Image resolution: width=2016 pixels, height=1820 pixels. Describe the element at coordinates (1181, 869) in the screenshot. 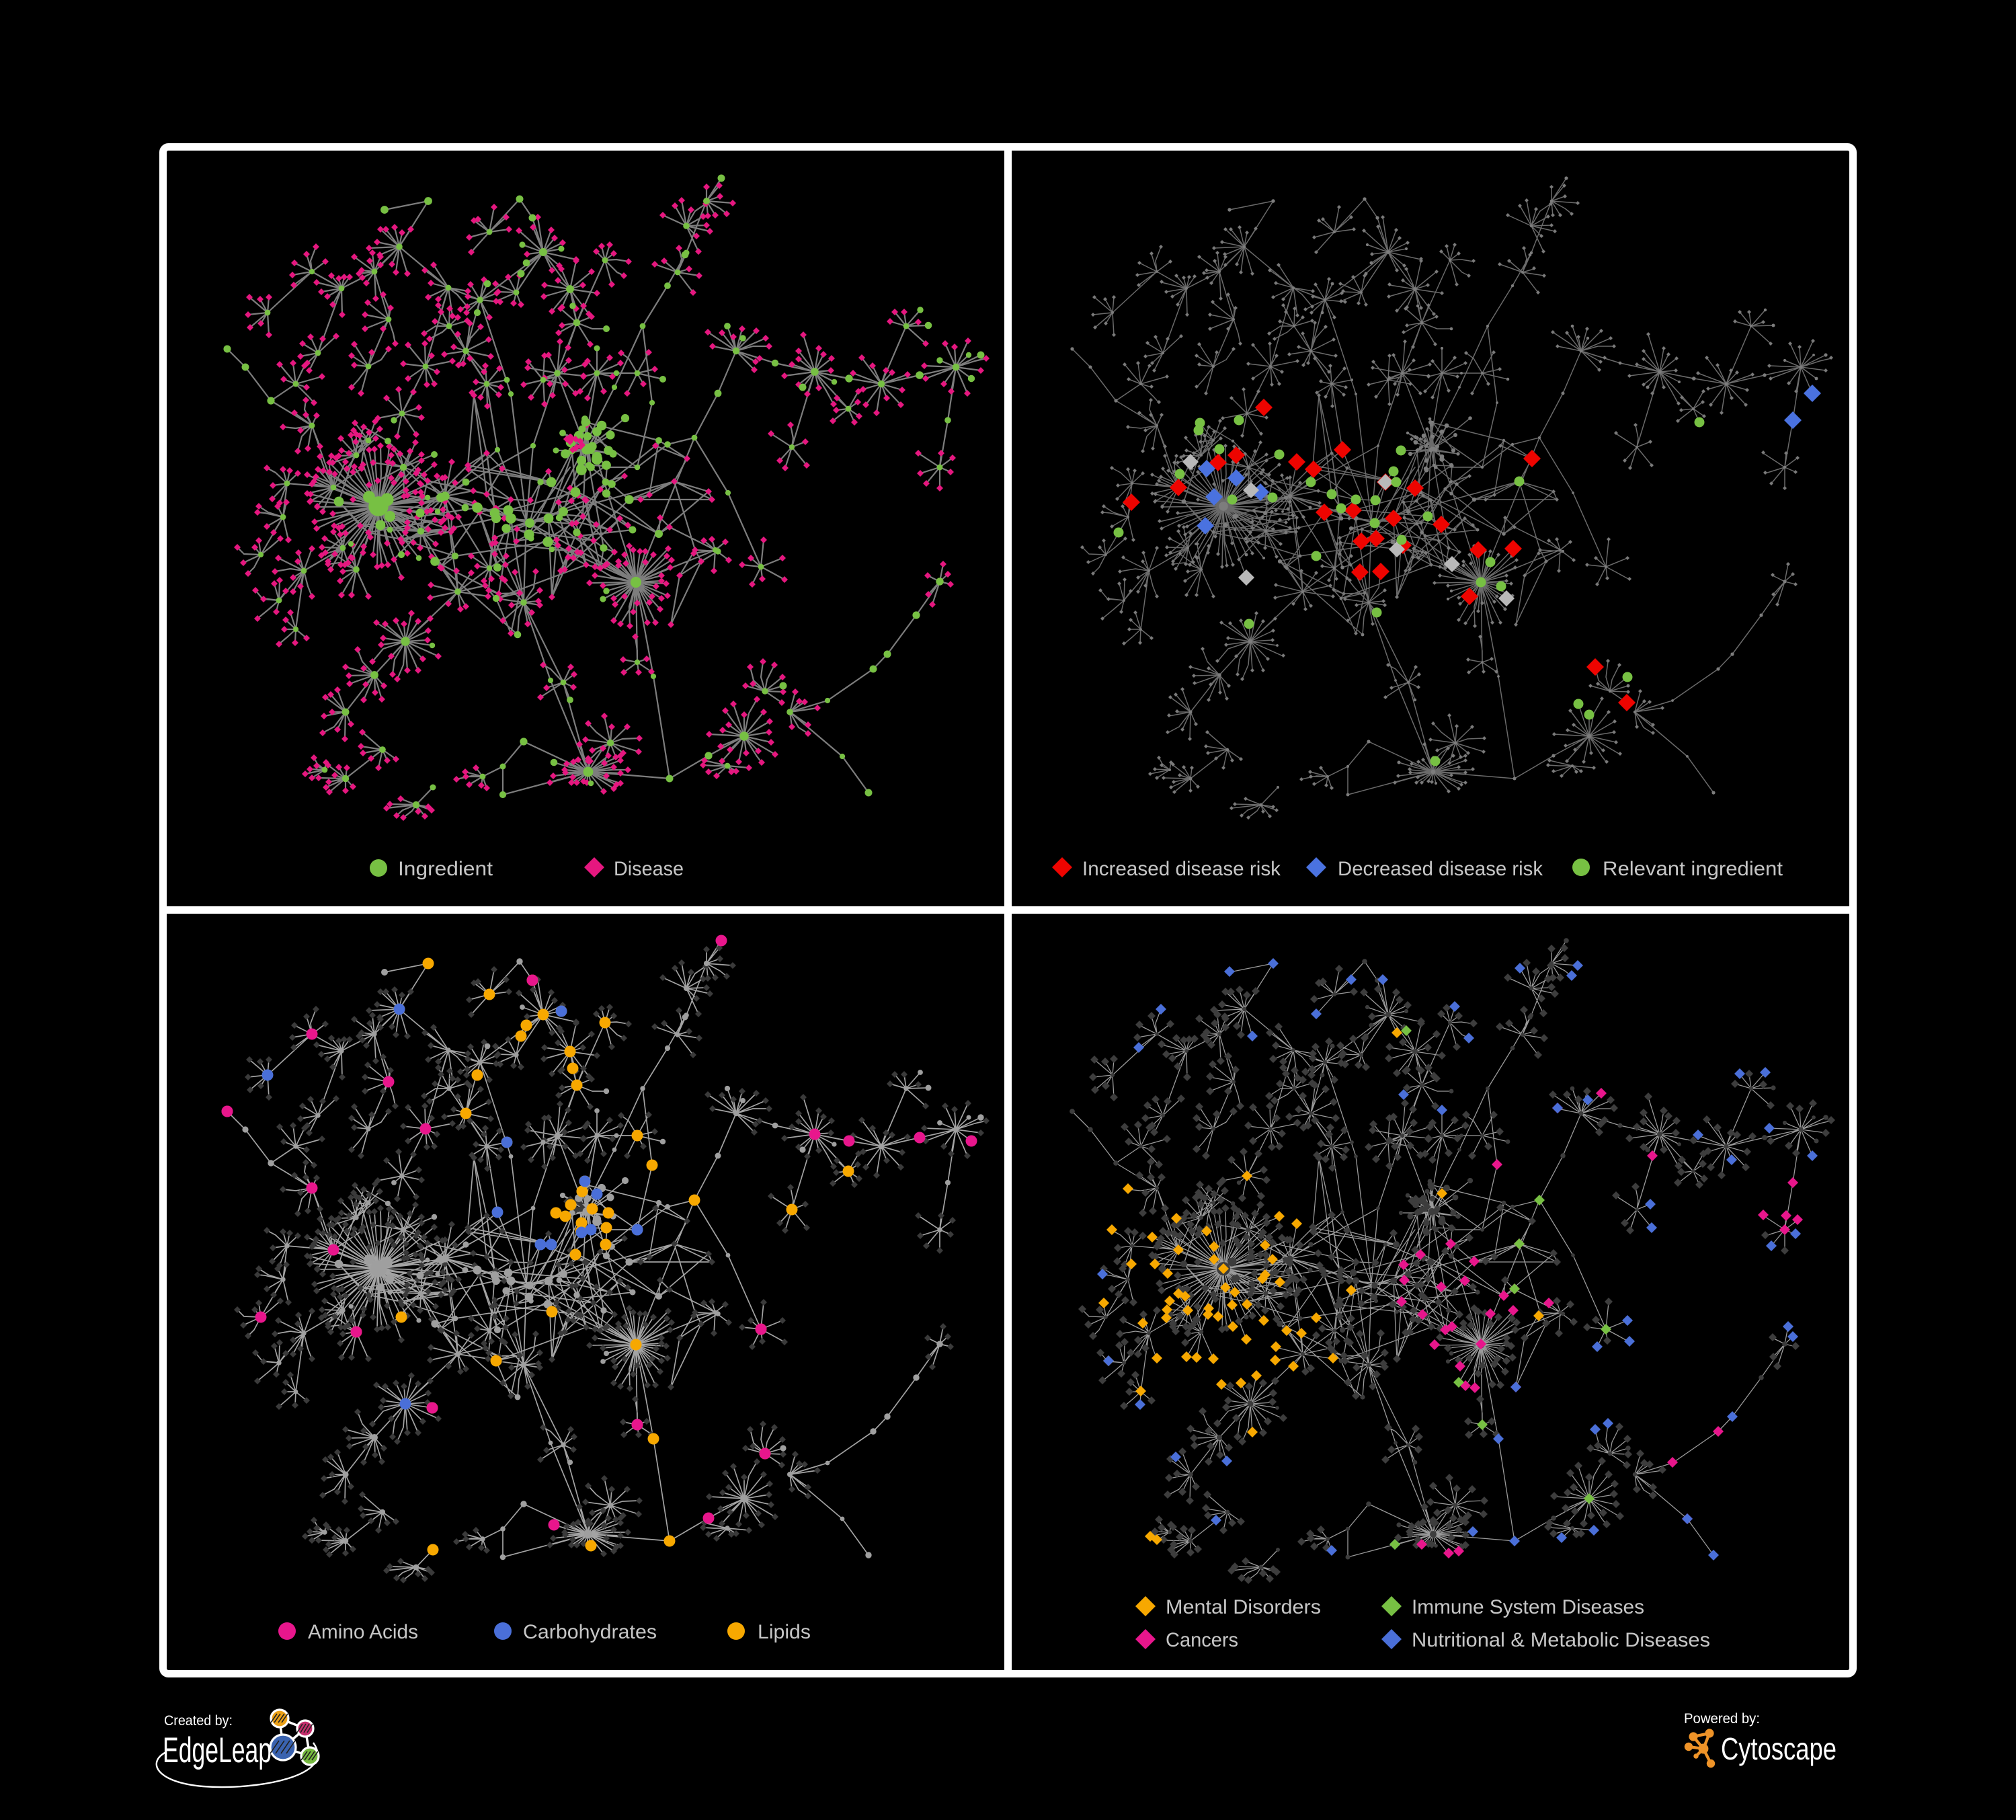

I see `svg-text: Increased disease risk` at that location.